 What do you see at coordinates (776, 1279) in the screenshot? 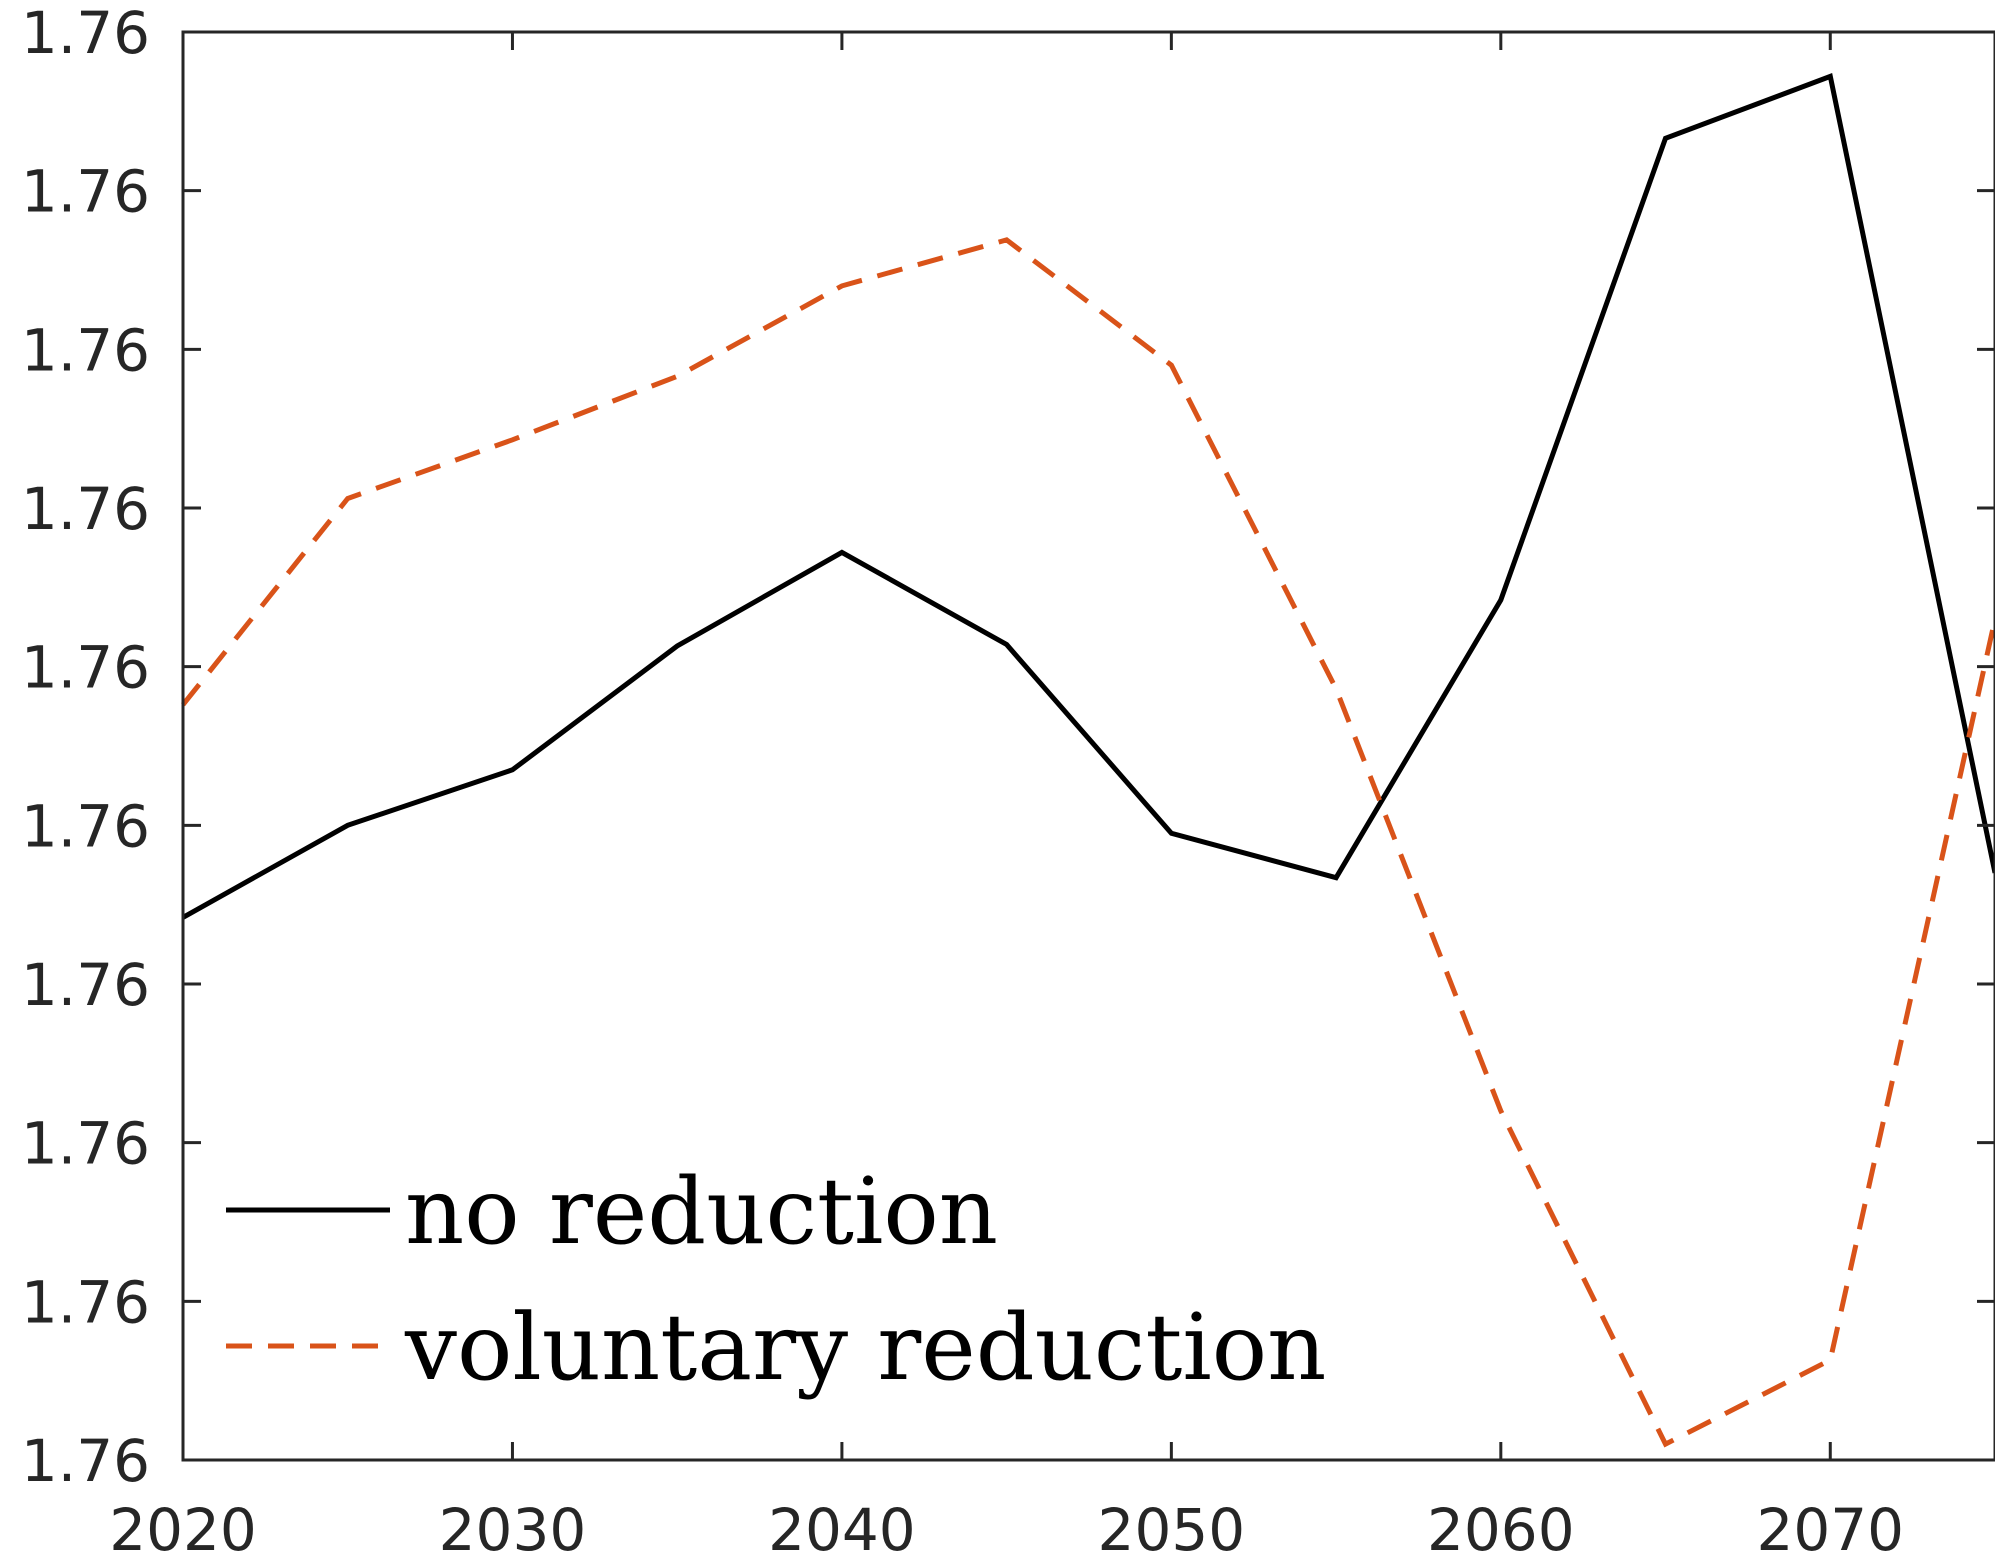
I see `legend: no reduction voluntary reduction` at bounding box center [776, 1279].